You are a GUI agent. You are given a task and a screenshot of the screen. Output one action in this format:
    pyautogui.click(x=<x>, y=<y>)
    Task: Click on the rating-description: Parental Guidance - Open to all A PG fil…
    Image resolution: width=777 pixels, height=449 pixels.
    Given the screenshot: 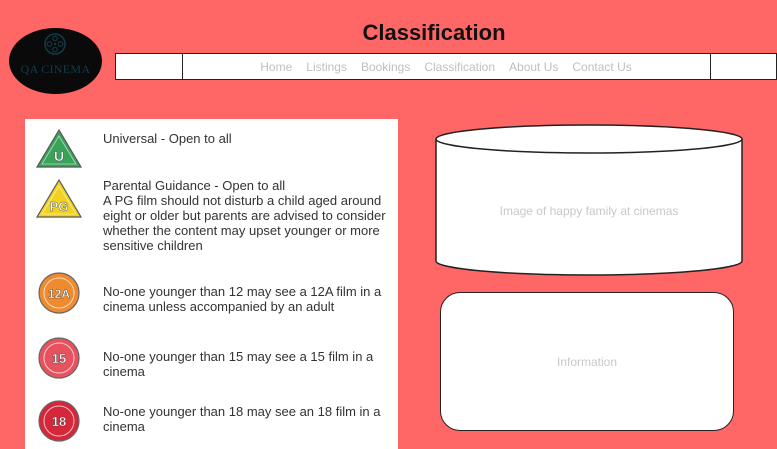 What is the action you would take?
    pyautogui.click(x=244, y=215)
    